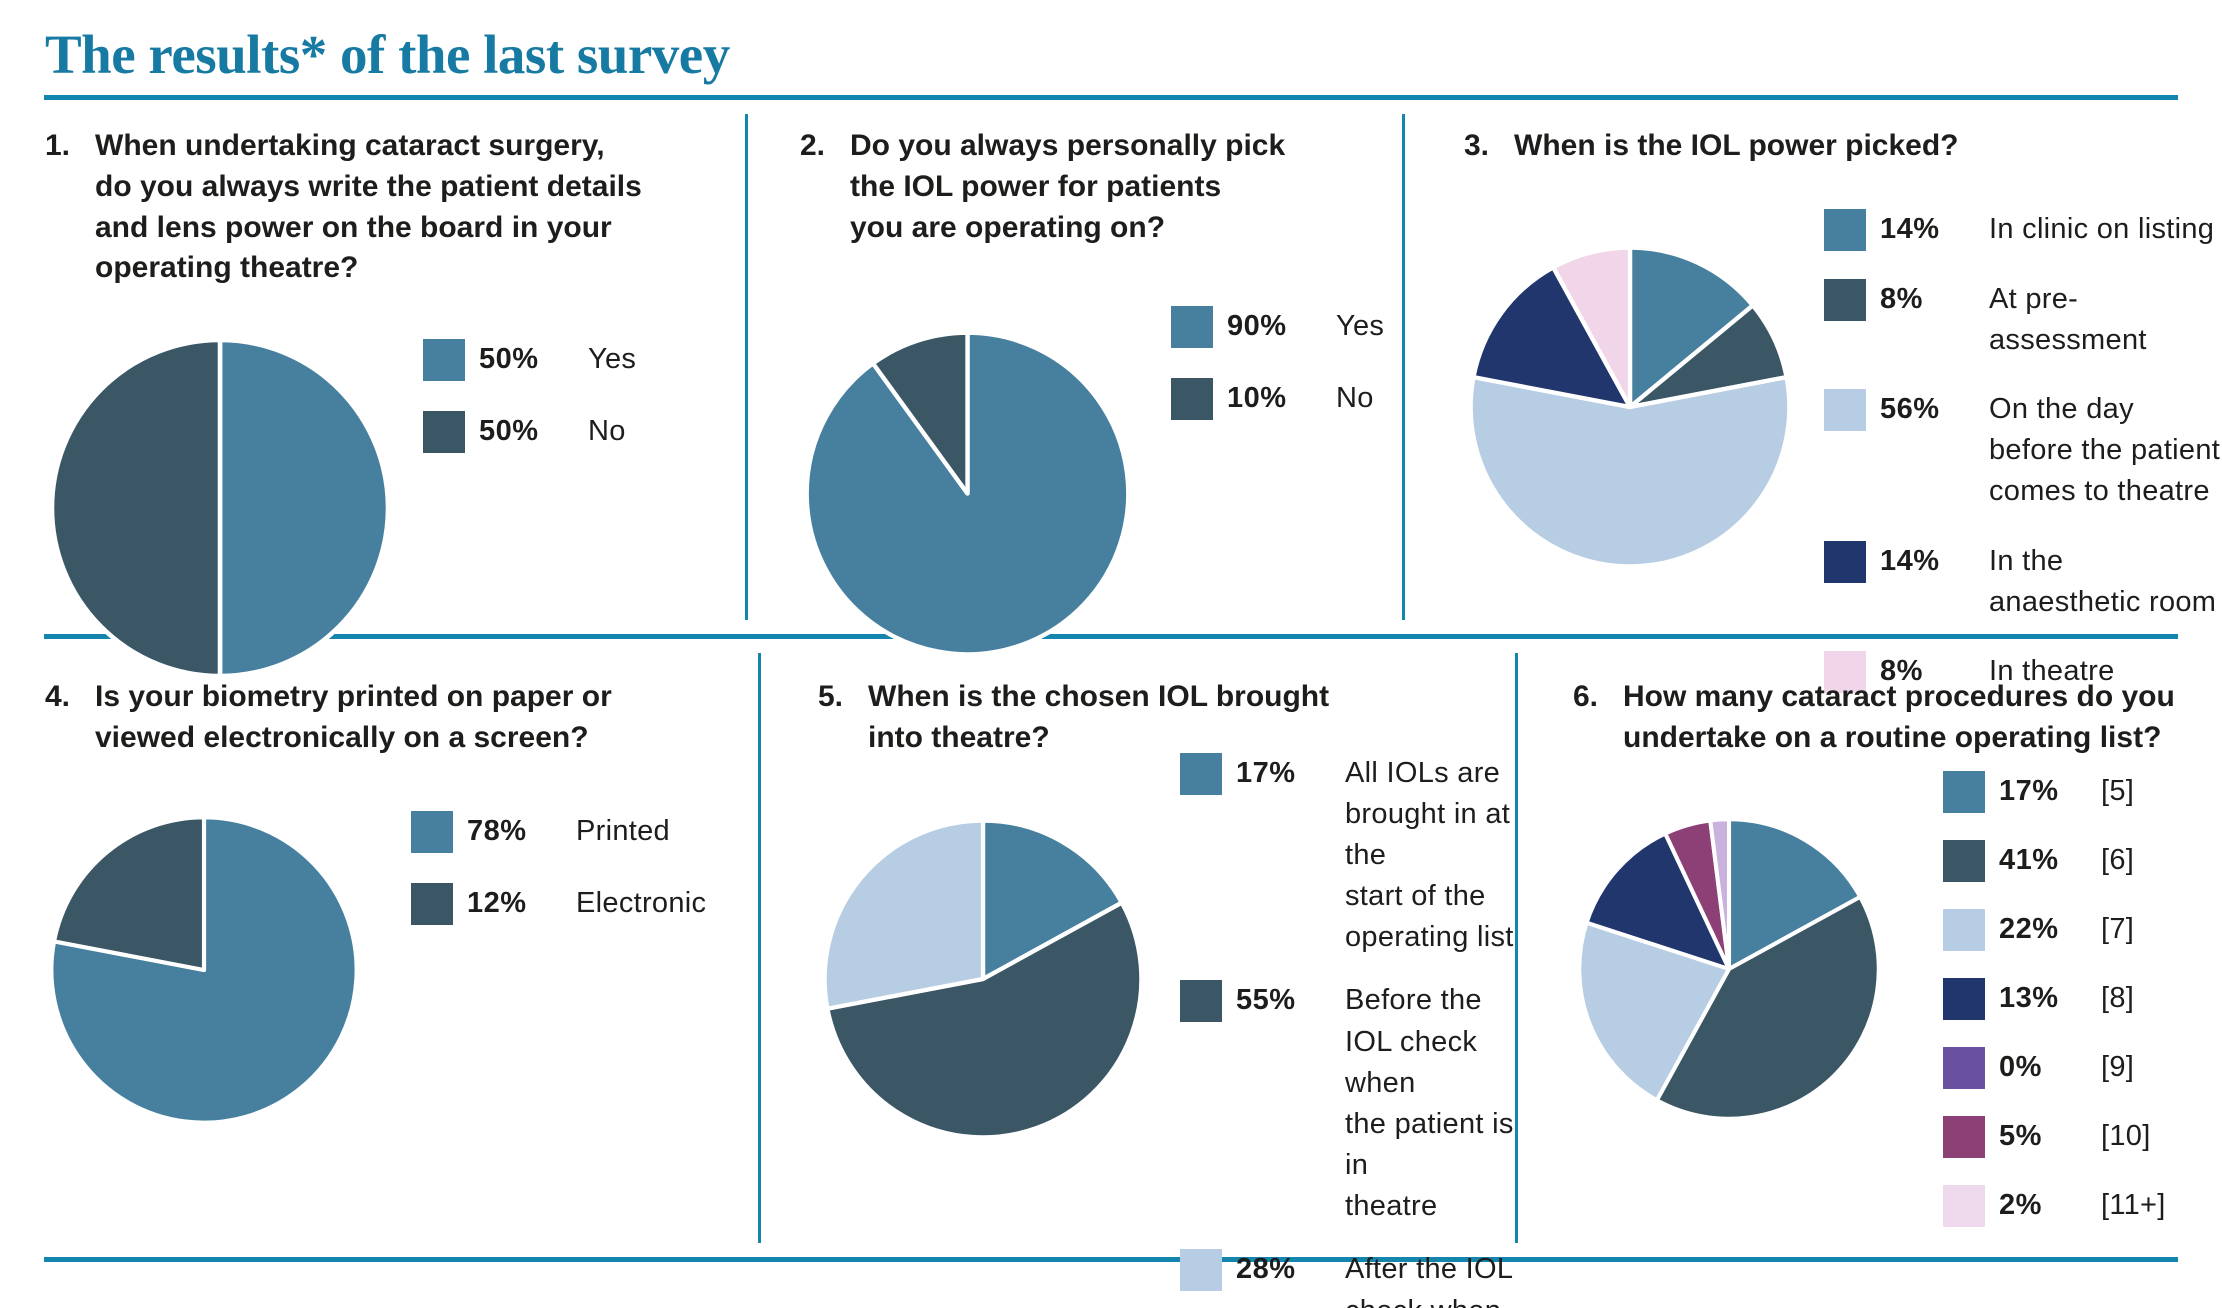 This screenshot has height=1308, width=2222. What do you see at coordinates (2054, 1205) in the screenshot?
I see `legend-row: 2% [11+]` at bounding box center [2054, 1205].